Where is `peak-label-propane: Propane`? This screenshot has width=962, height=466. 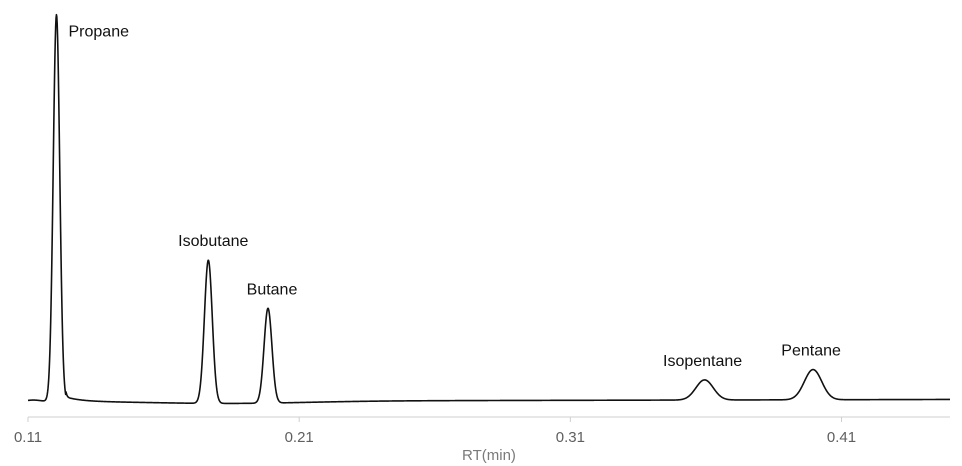 peak-label-propane: Propane is located at coordinates (99, 32).